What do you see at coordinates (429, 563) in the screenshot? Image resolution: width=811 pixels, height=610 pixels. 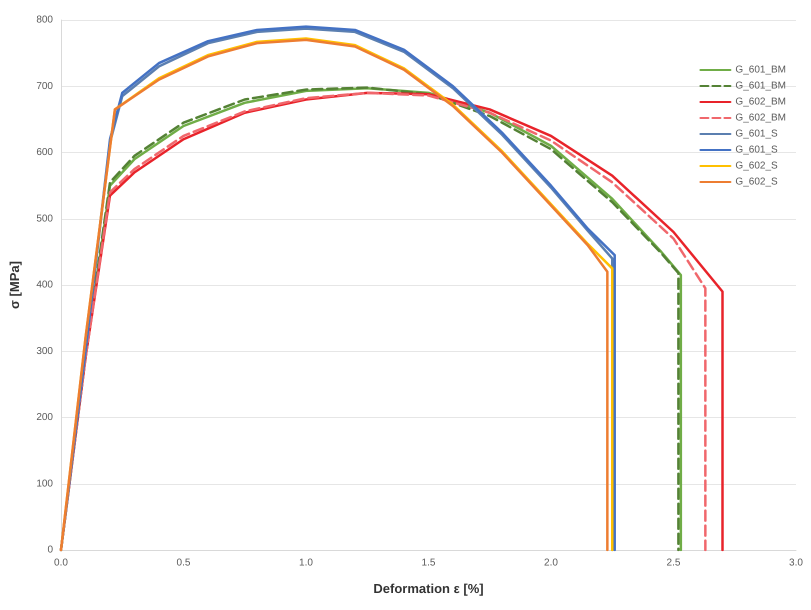 I see `x-tick-label: 1.5` at bounding box center [429, 563].